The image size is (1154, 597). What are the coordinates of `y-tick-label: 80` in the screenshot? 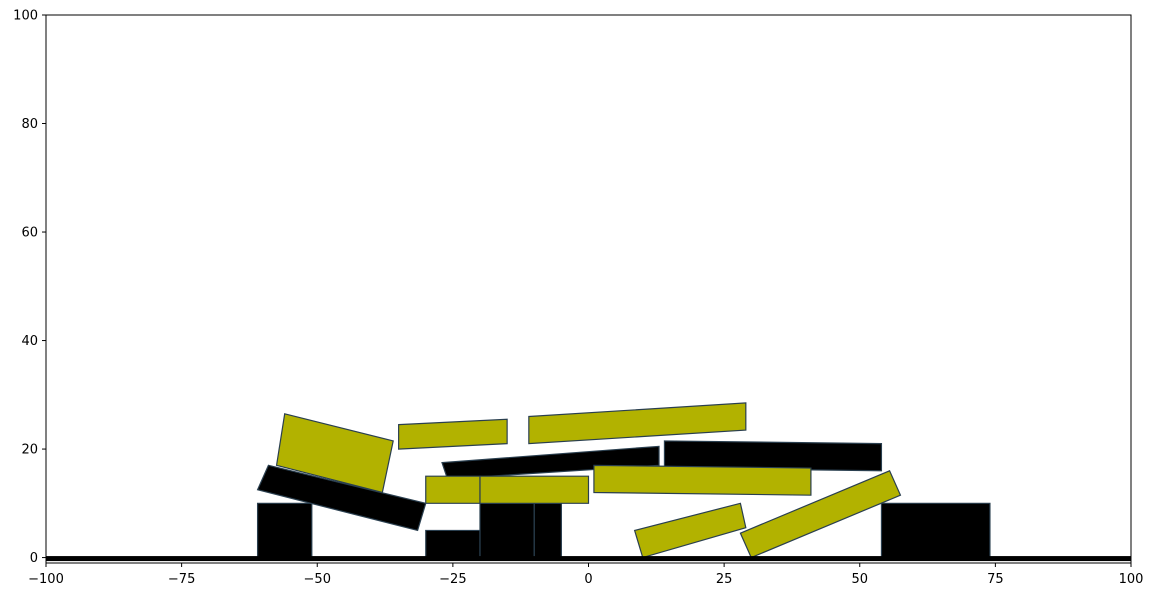 It's located at (29, 124).